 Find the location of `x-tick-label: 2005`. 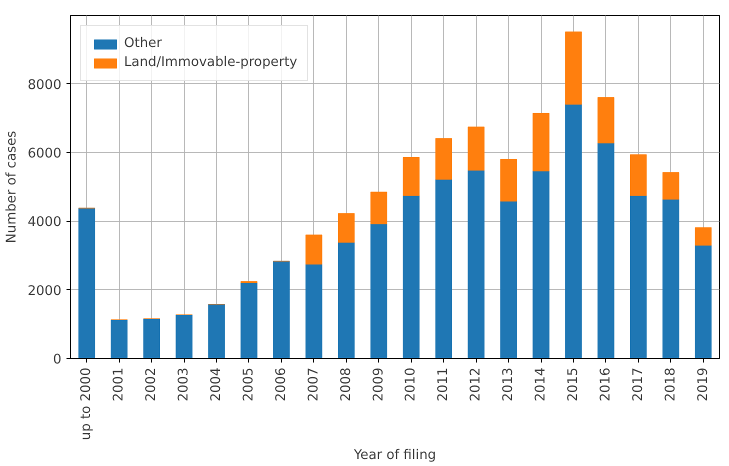

x-tick-label: 2005 is located at coordinates (248, 384).